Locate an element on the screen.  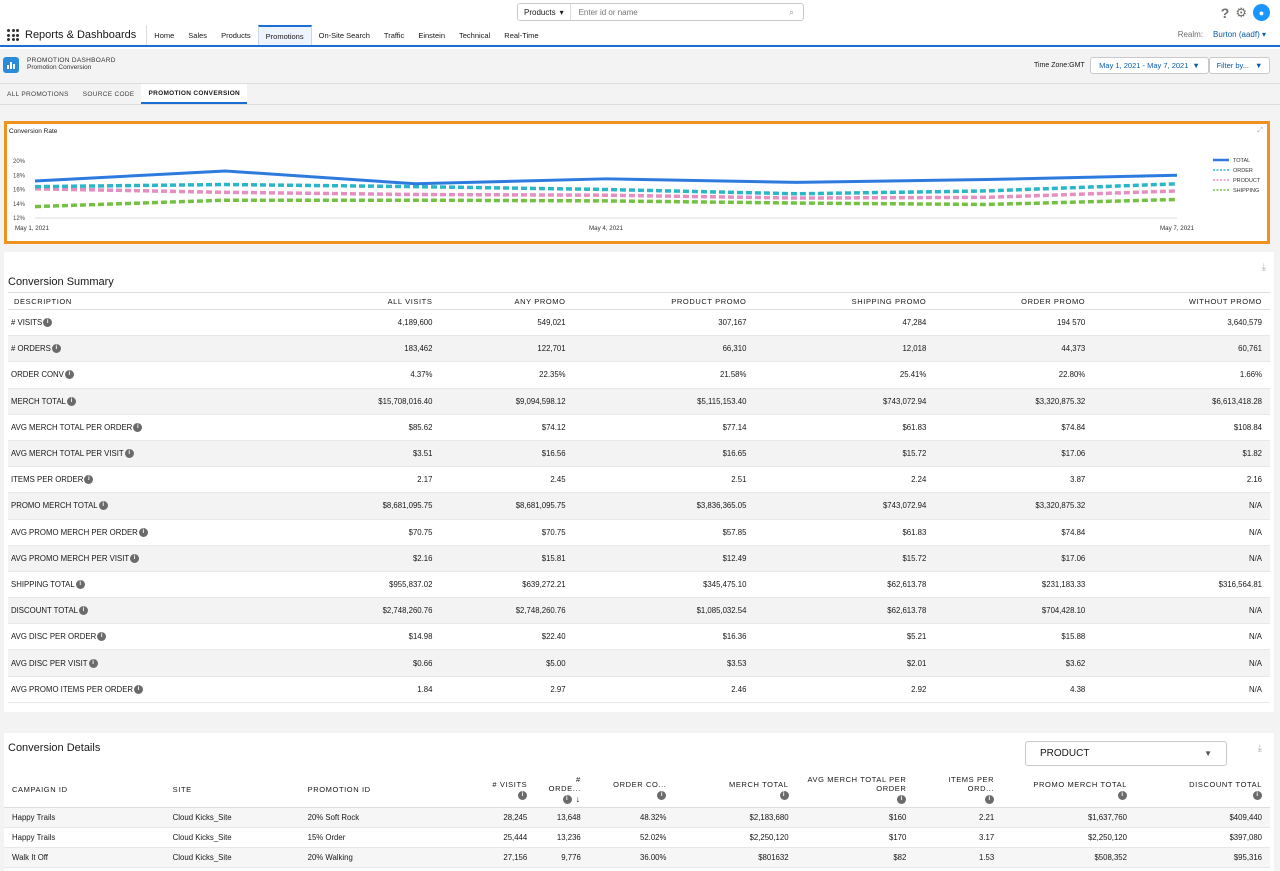
search-scope-dropdown: Products ▾ is located at coordinates (544, 12).